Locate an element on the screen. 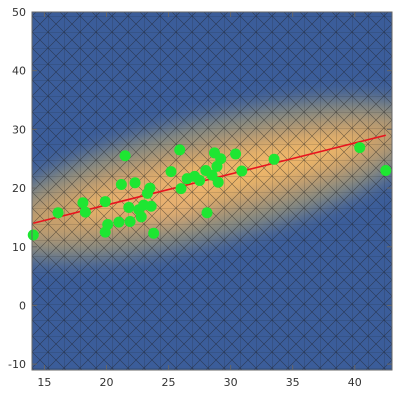 The height and width of the screenshot is (404, 400). x-tick-label: 25 is located at coordinates (169, 382).